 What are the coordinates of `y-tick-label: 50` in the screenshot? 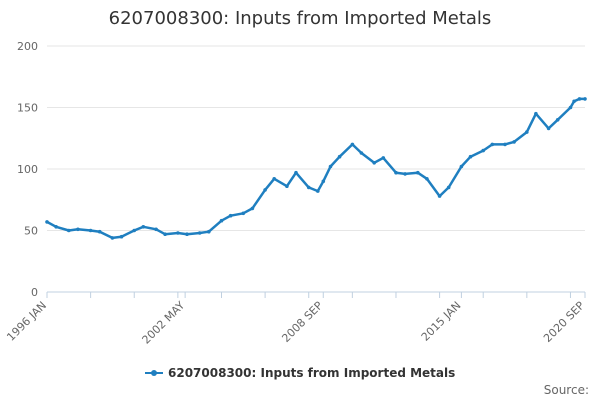 It's located at (31, 231).